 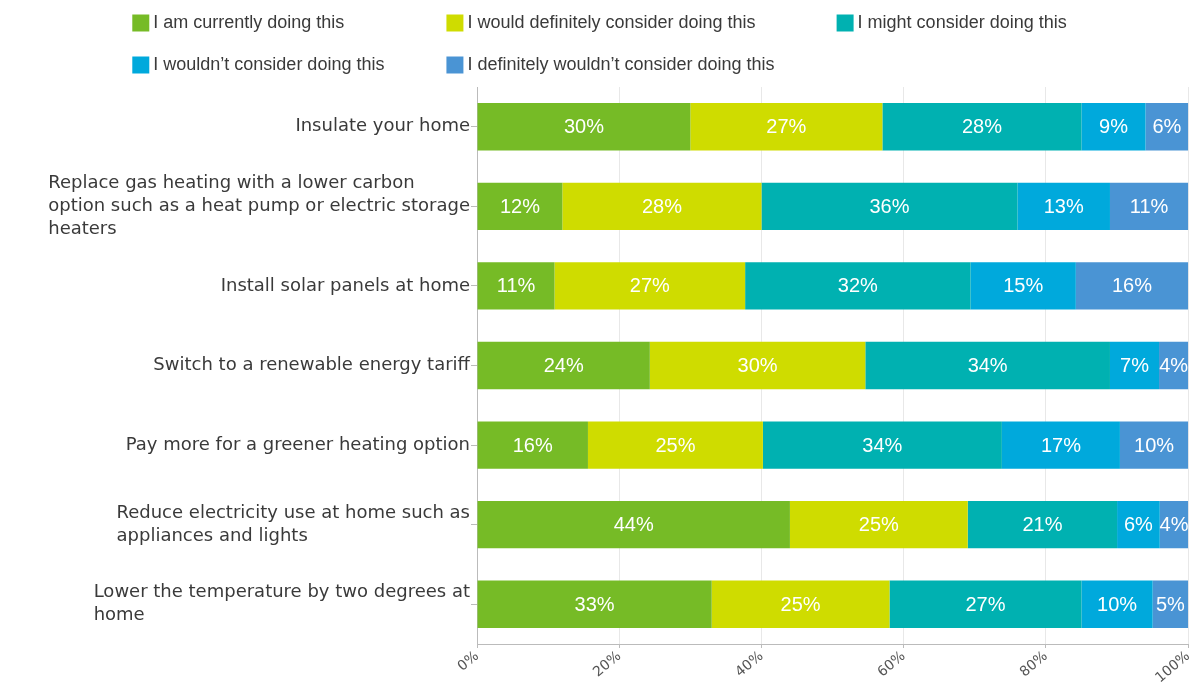 What do you see at coordinates (858, 285) in the screenshot?
I see `data-label: 32%` at bounding box center [858, 285].